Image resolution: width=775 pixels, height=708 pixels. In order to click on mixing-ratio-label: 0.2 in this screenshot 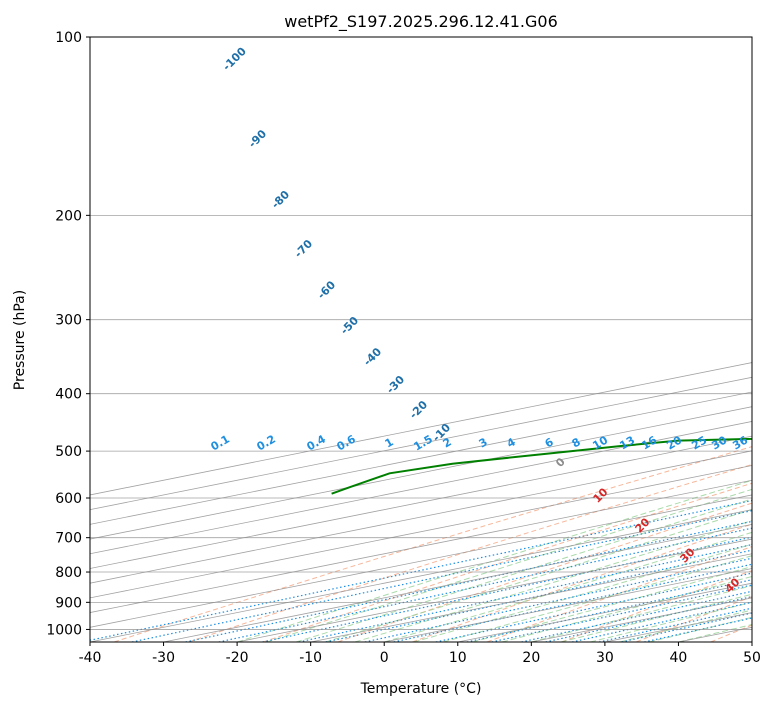, I will do `click(266, 442)`.